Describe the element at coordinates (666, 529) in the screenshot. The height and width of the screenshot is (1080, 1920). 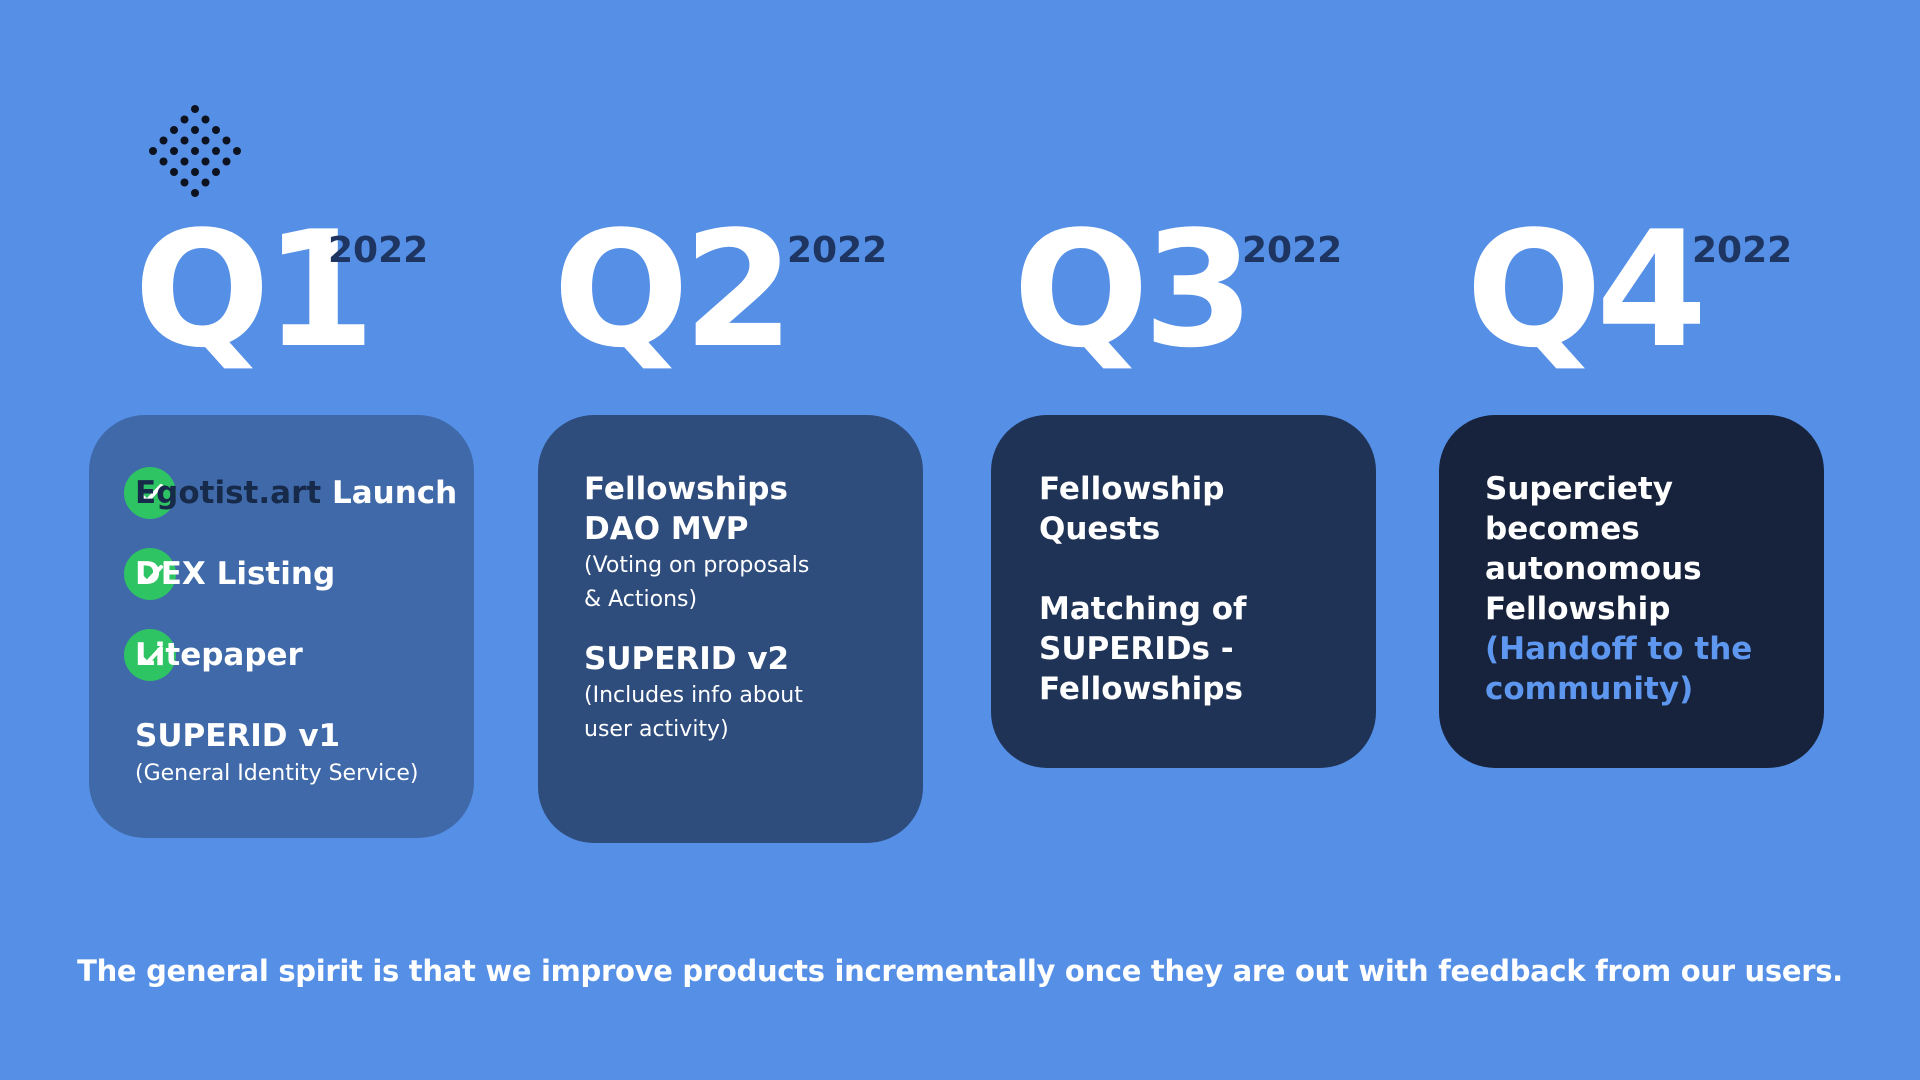
I see `q2-title-line2: DAO MVP` at that location.